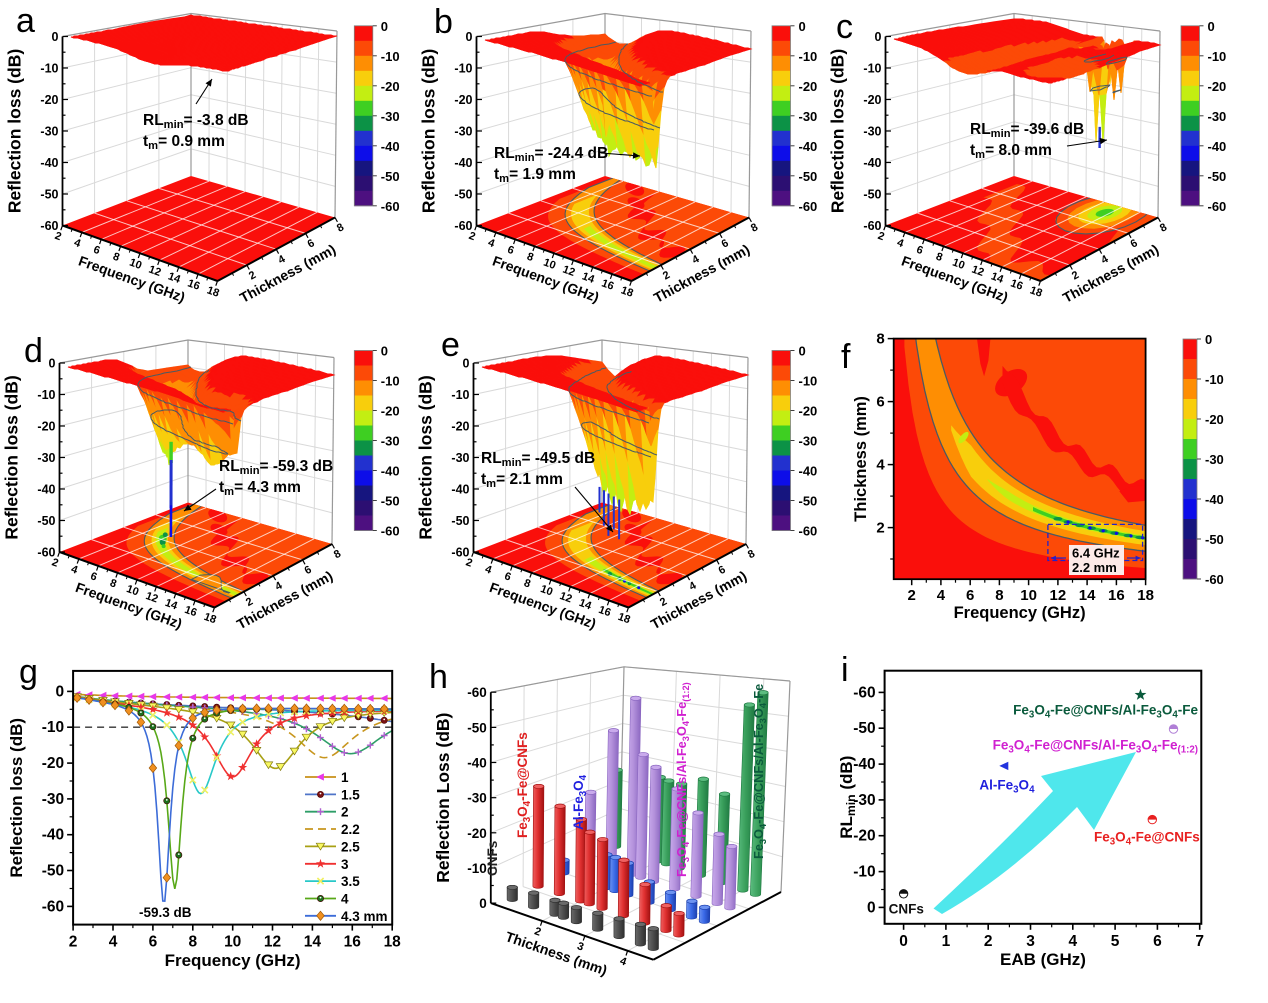 The height and width of the screenshot is (1003, 1268). What do you see at coordinates (682, 779) in the screenshot?
I see `svg-text:Fe3​O4​-Fe@CNFs/Al-Fe3​O4​-Fe(: Fe3​O4​-Fe@CNFs/Al-Fe3​O4​-Fe(1:2)​` at bounding box center [682, 779].